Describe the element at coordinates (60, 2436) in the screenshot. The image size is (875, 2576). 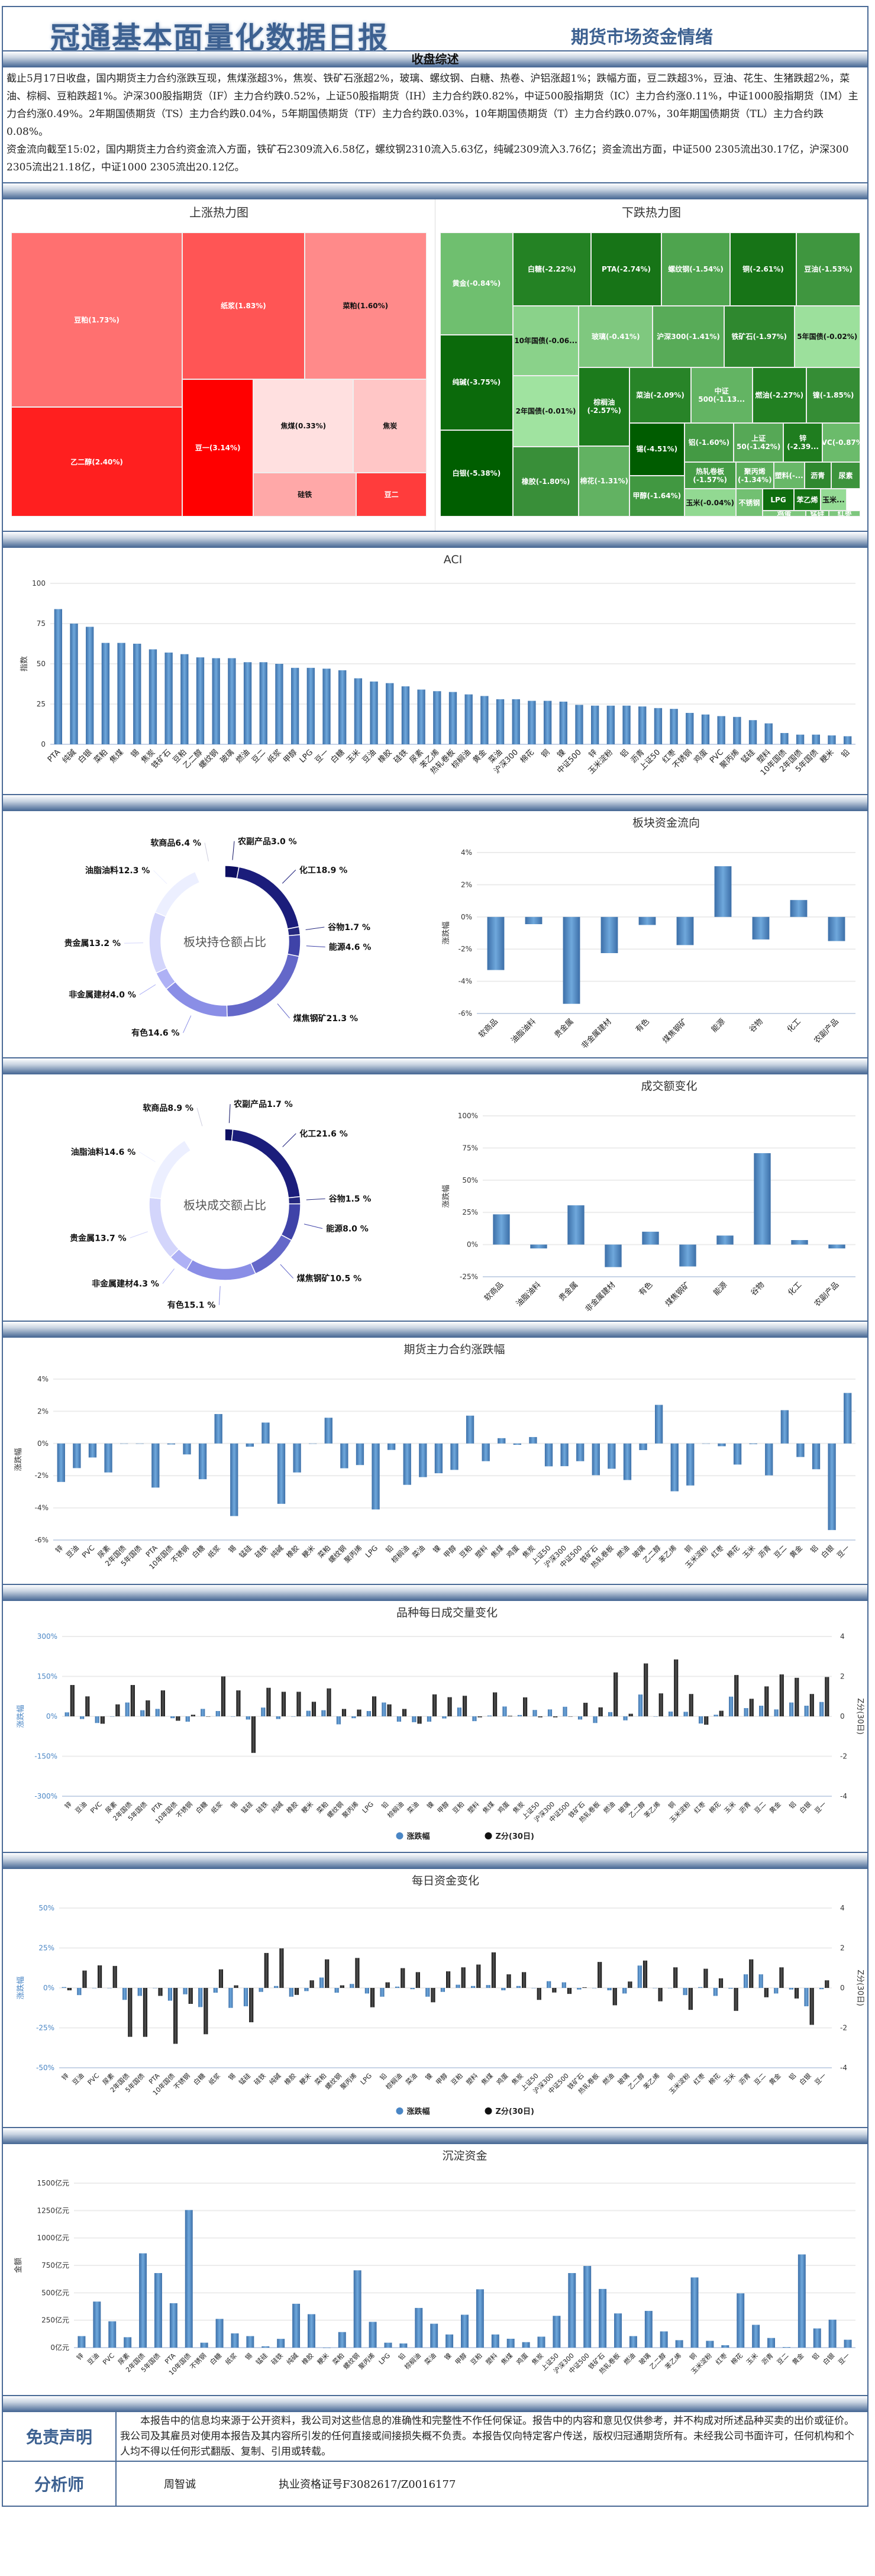
I see `disclaimer-label: 免责声明` at that location.